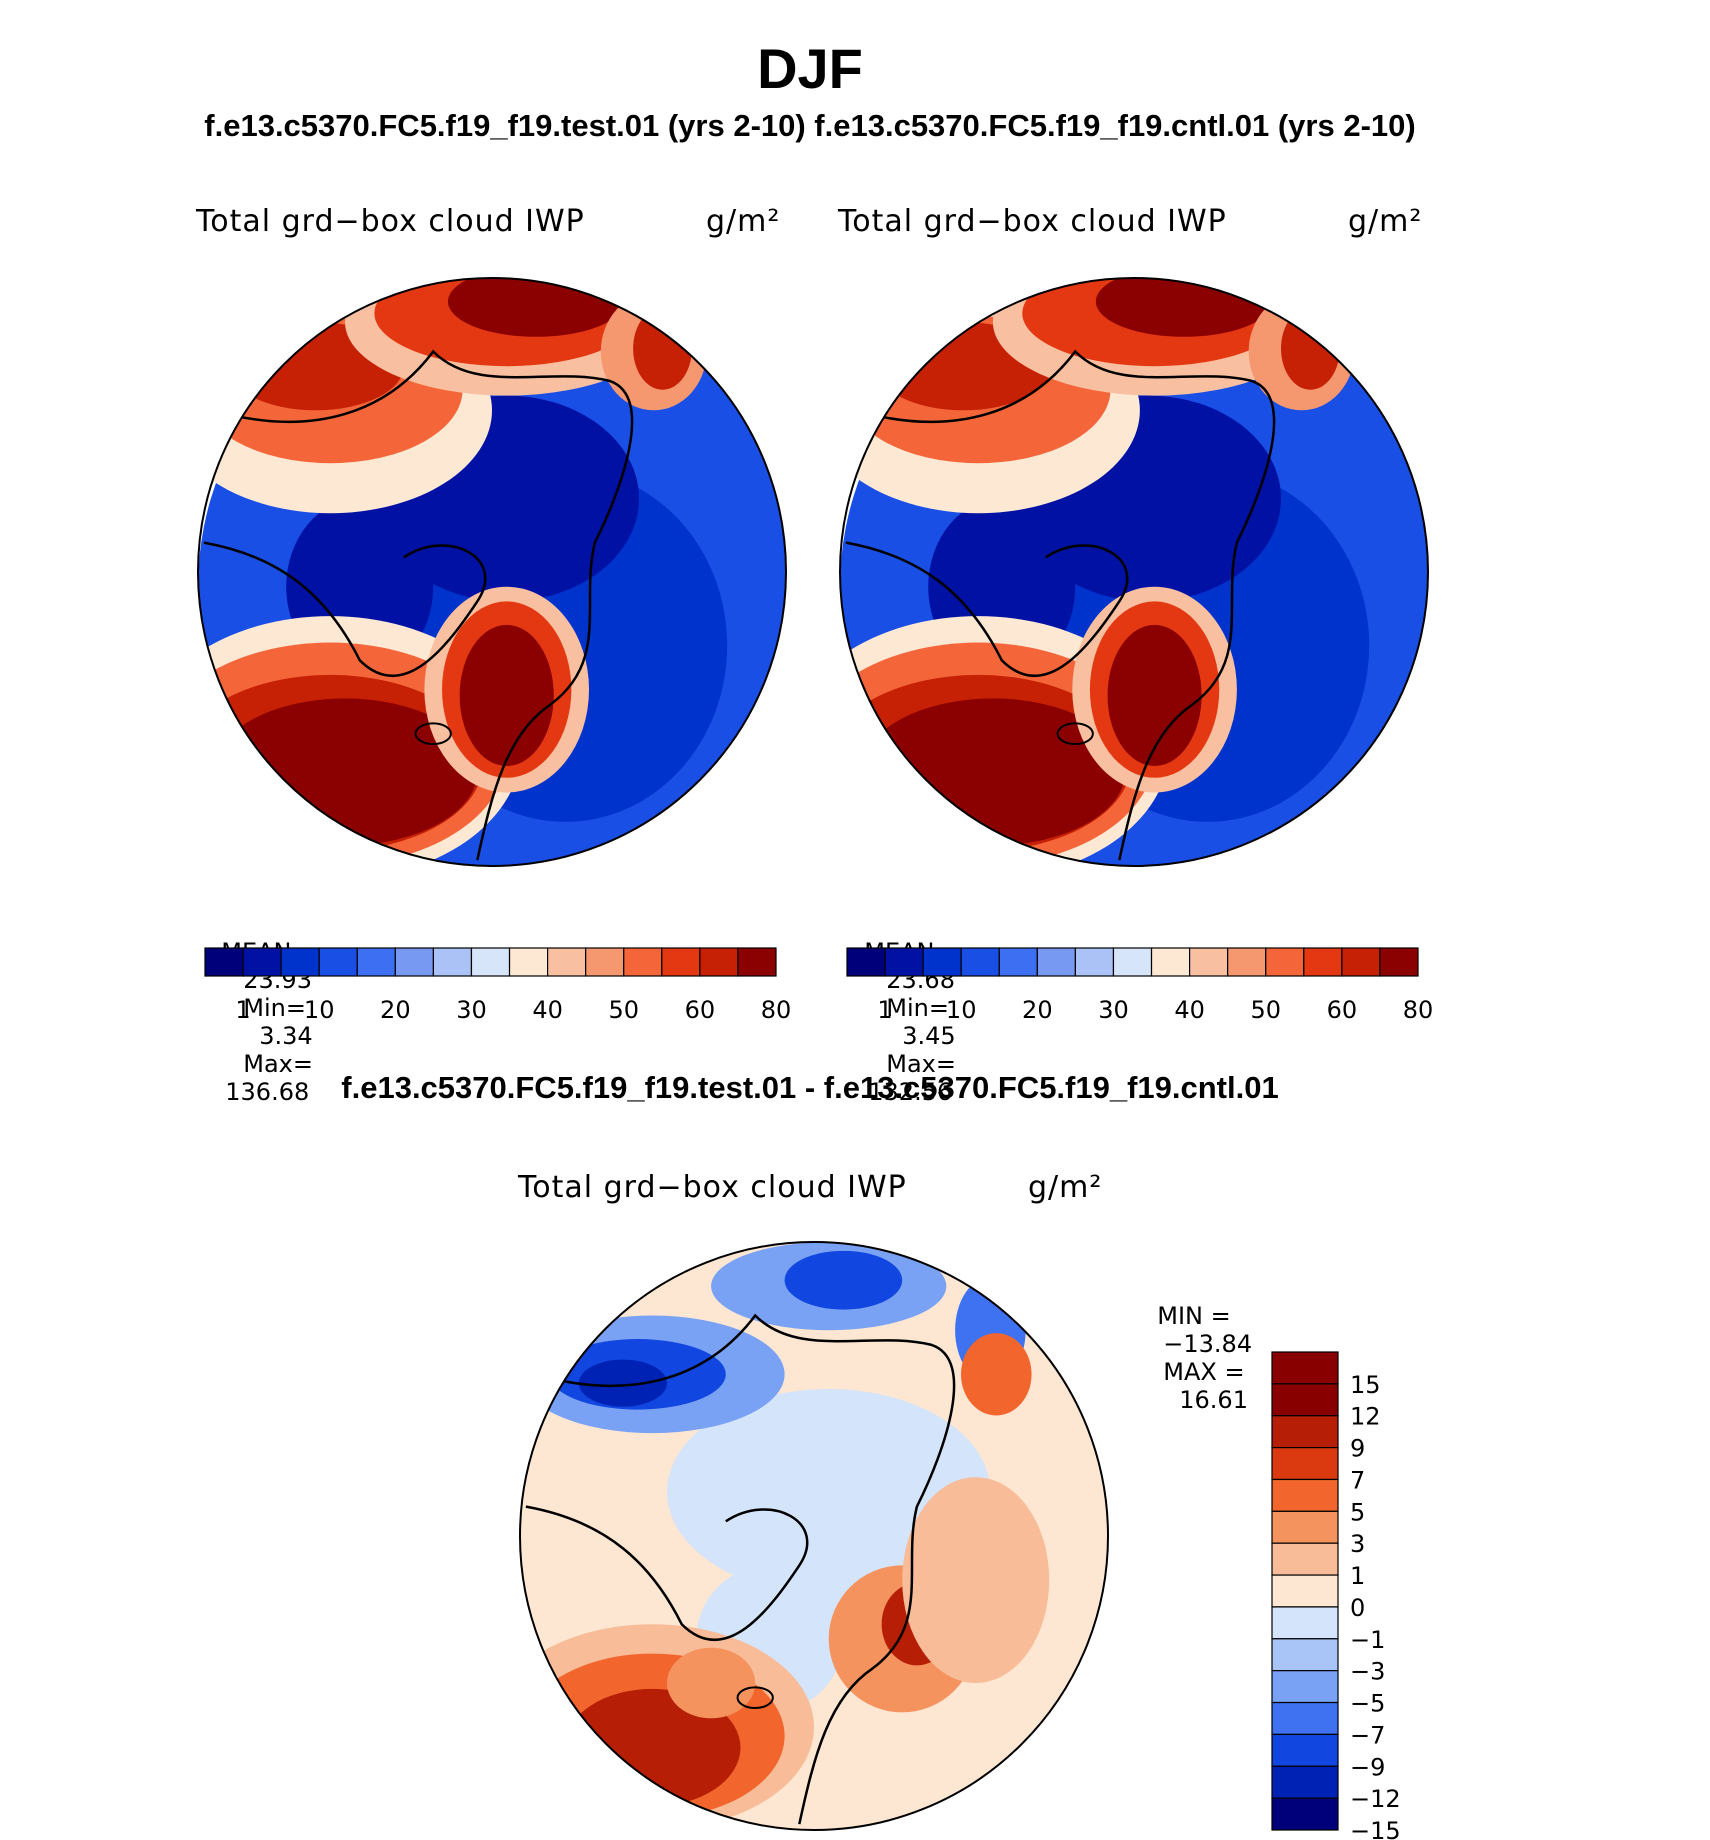  I want to click on difference-max-label: MAX =, so click(1204, 1372).